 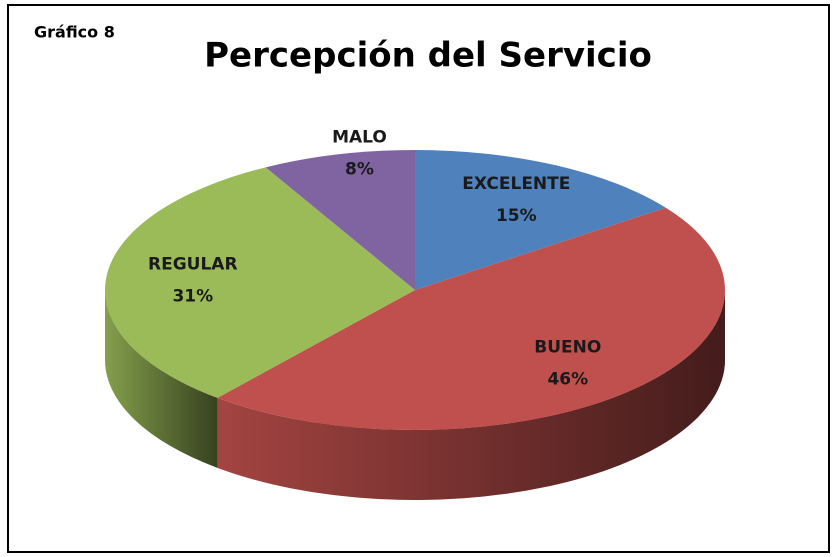 What do you see at coordinates (516, 184) in the screenshot?
I see `data-label-name: EXCELENTE` at bounding box center [516, 184].